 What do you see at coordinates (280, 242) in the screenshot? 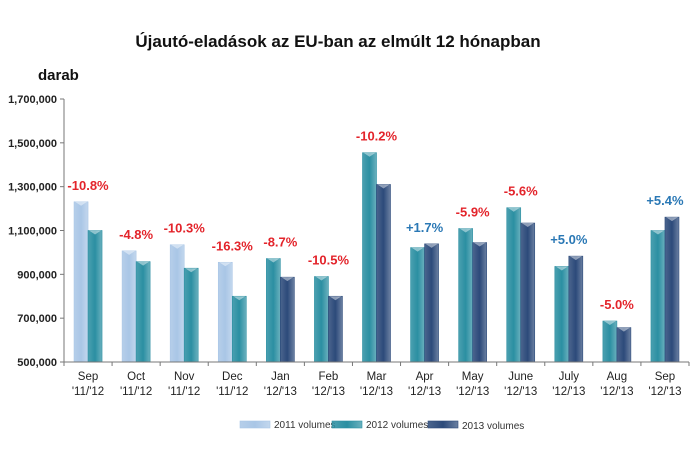
I see `change-label: -8.7%` at bounding box center [280, 242].